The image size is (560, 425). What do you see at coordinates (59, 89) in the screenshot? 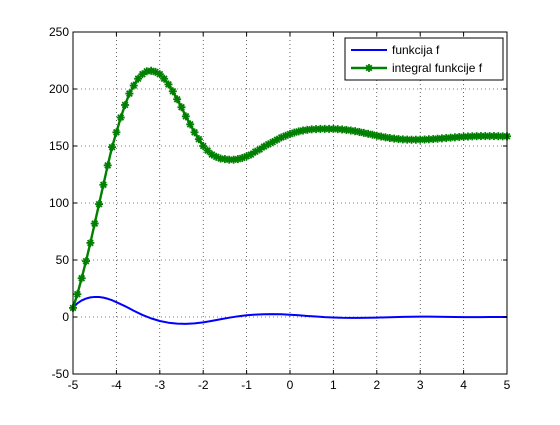
I see `y-tick-label: 200` at bounding box center [59, 89].